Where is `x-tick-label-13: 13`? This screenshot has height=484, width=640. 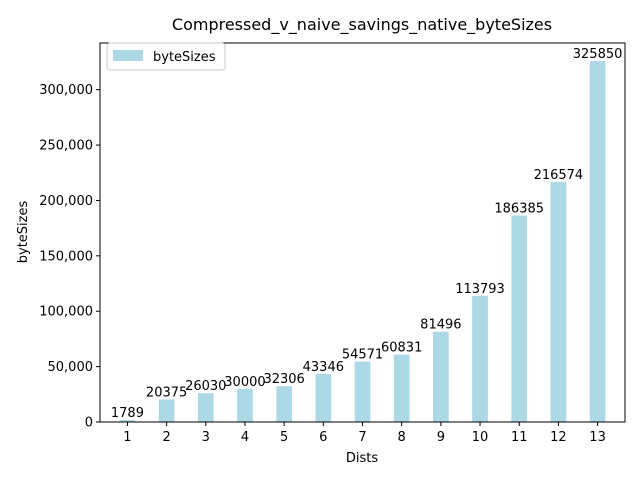
x-tick-label-13: 13 is located at coordinates (597, 437).